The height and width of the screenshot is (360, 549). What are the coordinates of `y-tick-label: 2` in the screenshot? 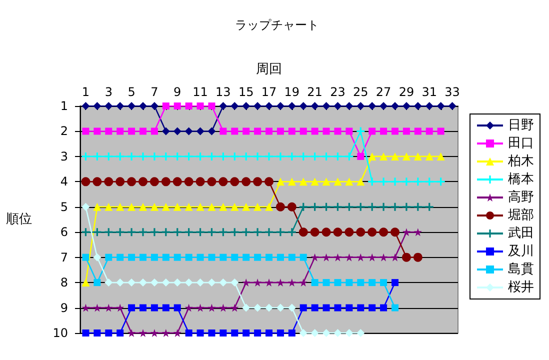 It's located at (64, 131).